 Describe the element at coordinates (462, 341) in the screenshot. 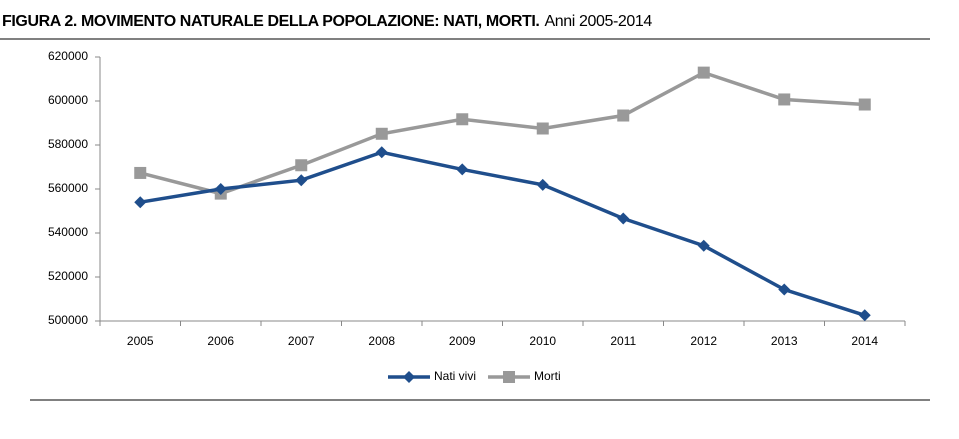

I see `x-tick-label: 2009` at that location.